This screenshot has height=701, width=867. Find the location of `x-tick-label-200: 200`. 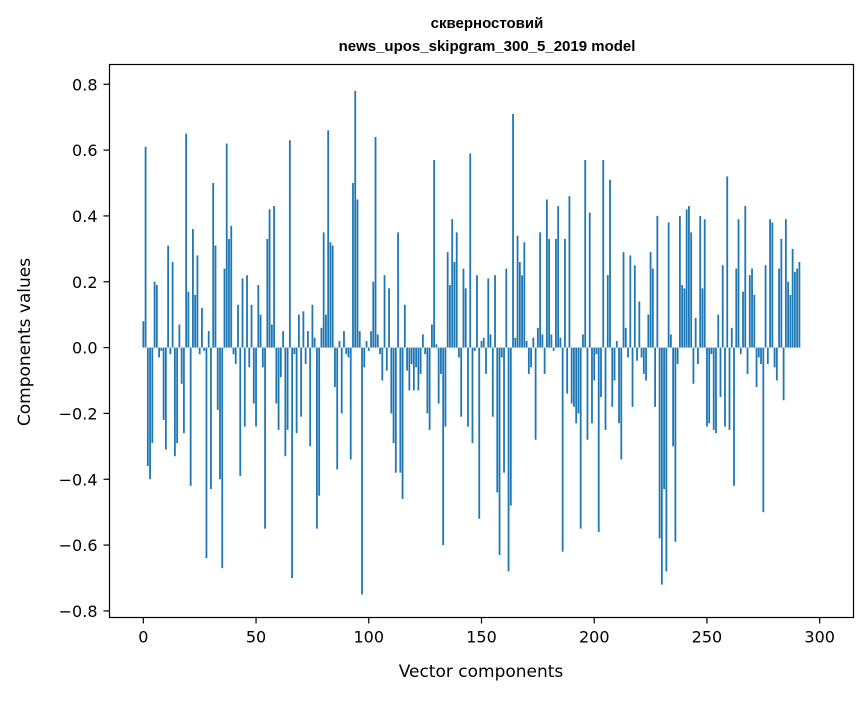

x-tick-label-200: 200 is located at coordinates (594, 637).